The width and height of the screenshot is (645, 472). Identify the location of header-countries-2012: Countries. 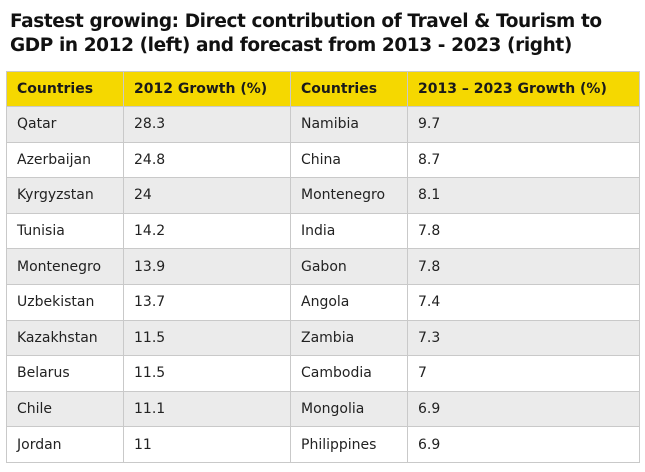
(65, 89).